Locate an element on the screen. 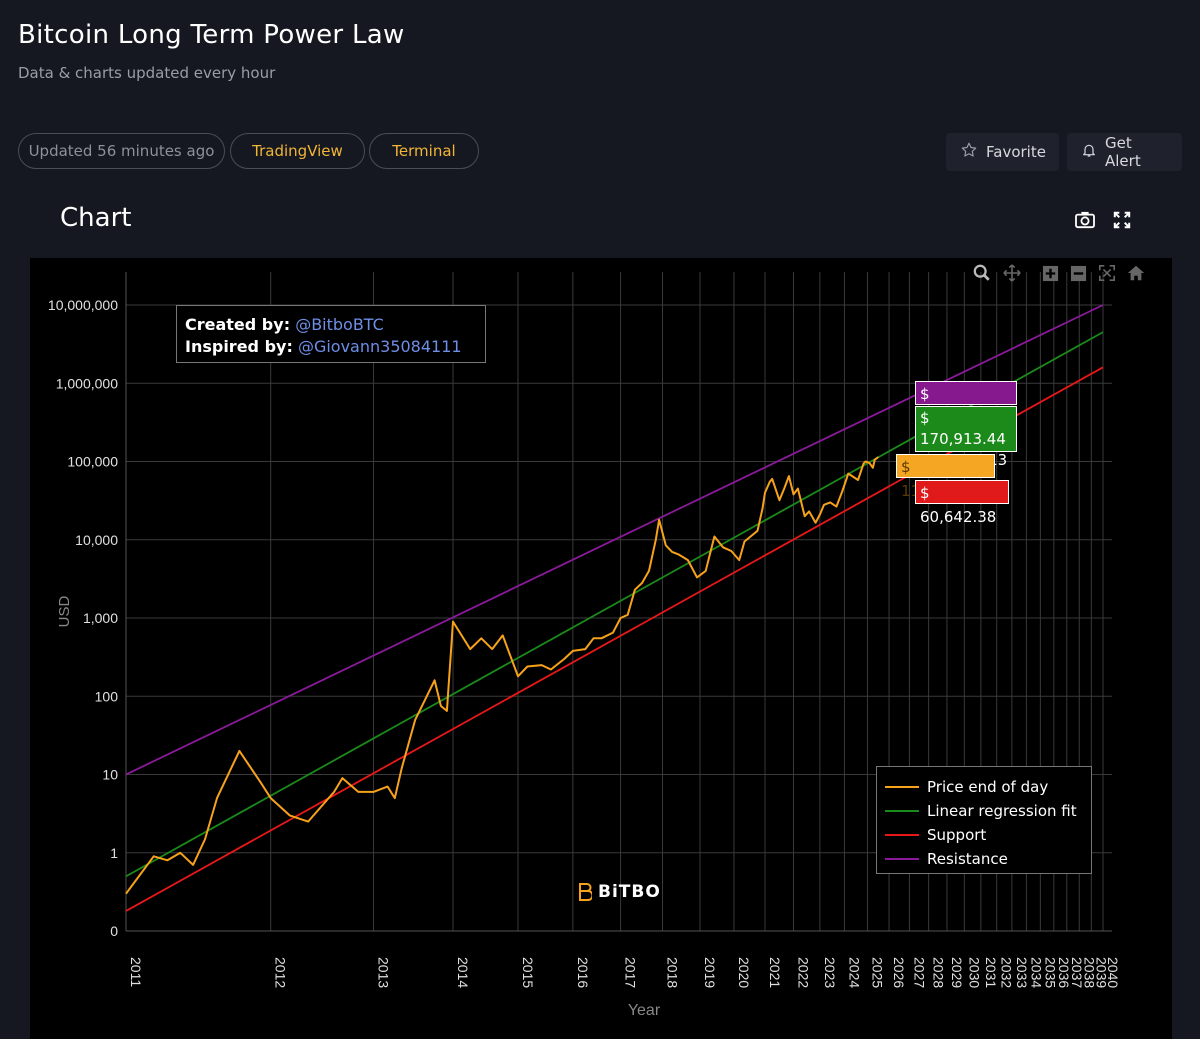  y-tick-label: 10,000 is located at coordinates (96, 540).